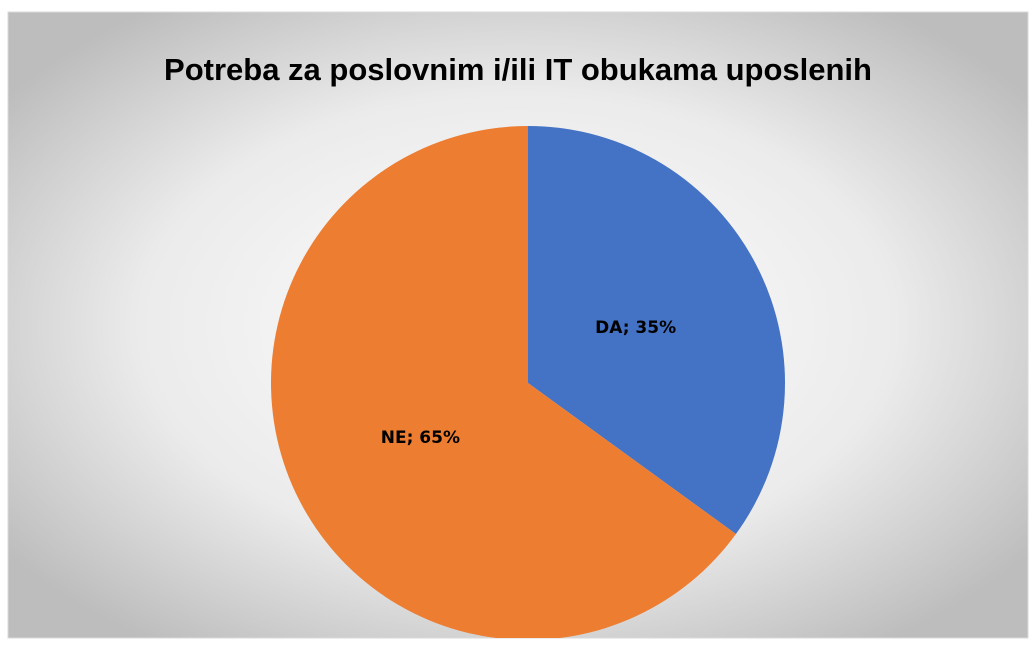 The image size is (1036, 645). Describe the element at coordinates (420, 438) in the screenshot. I see `data-label: NE; 65%` at that location.